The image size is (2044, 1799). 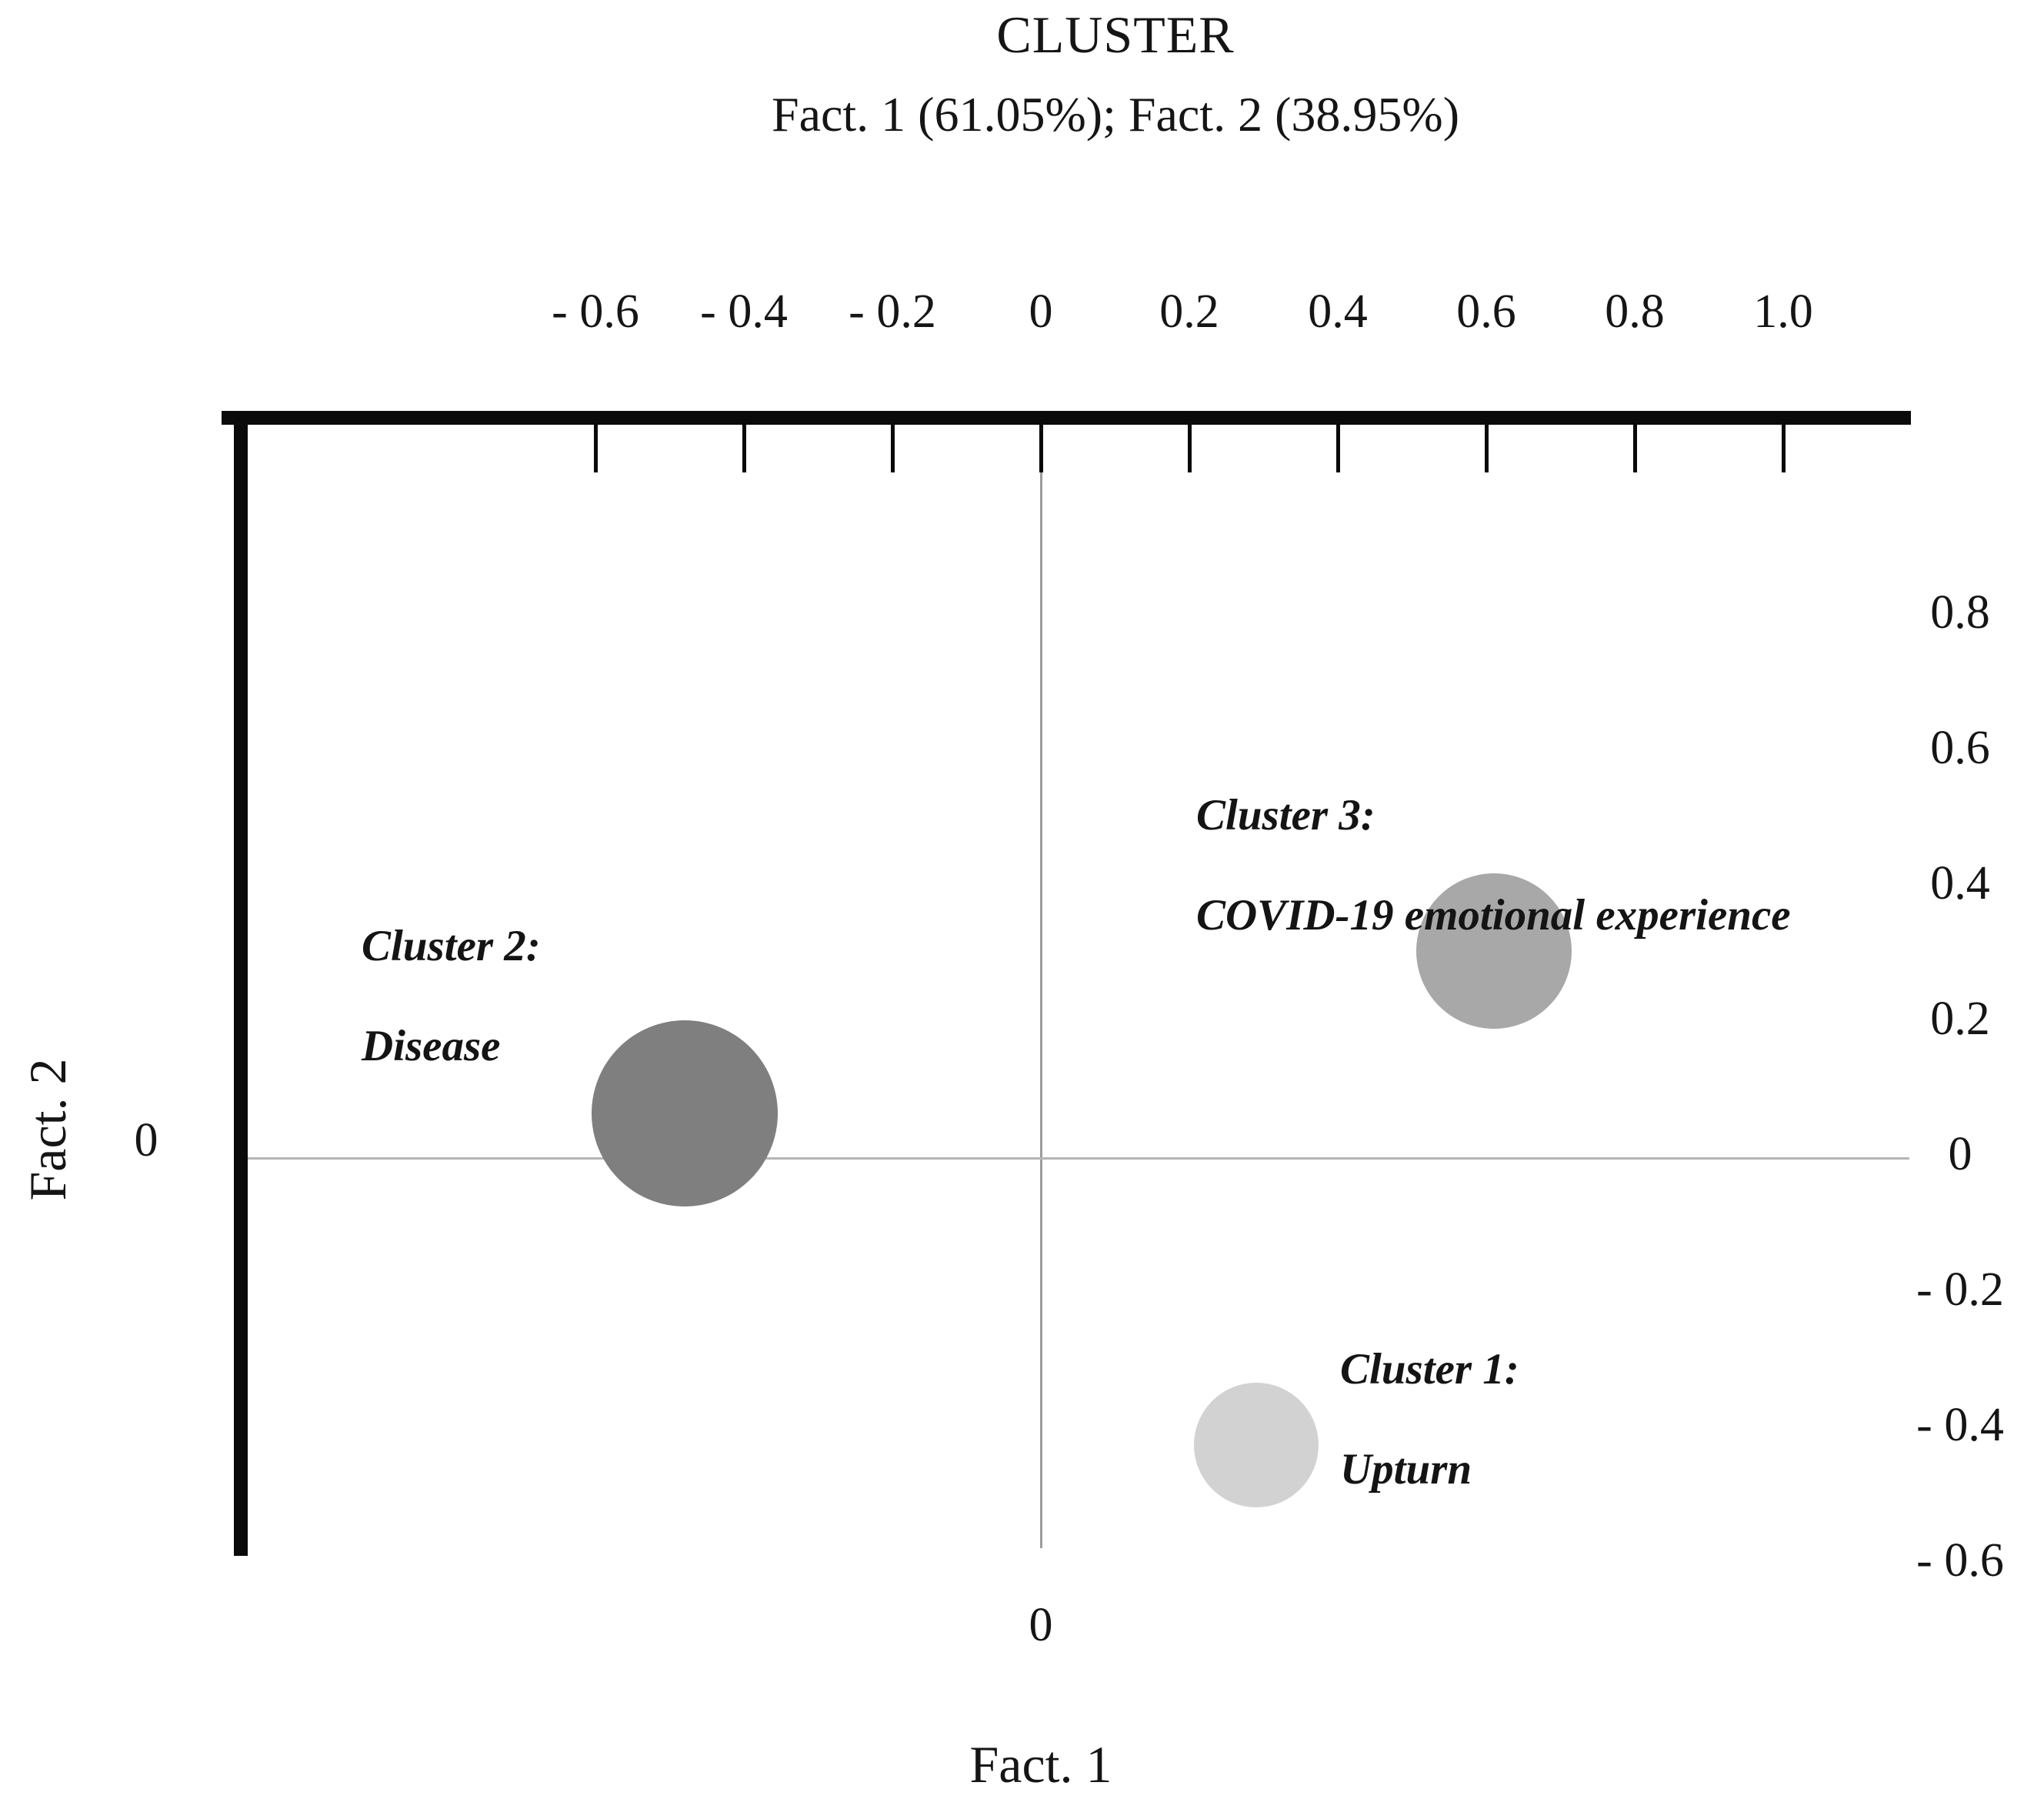 I want to click on y-zero-gridline, so click(x=1078, y=1158).